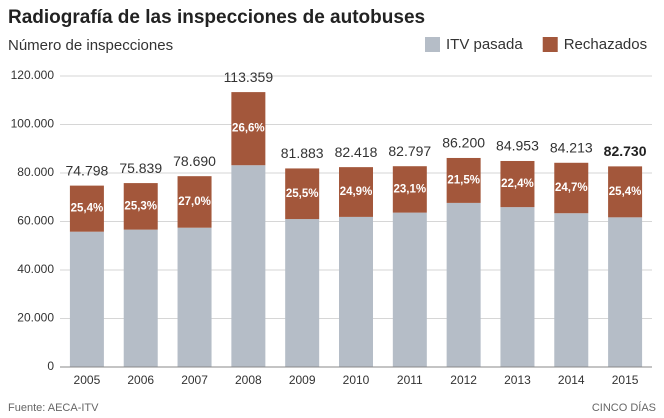 The height and width of the screenshot is (418, 664). Describe the element at coordinates (571, 147) in the screenshot. I see `total-label: 84.213` at that location.